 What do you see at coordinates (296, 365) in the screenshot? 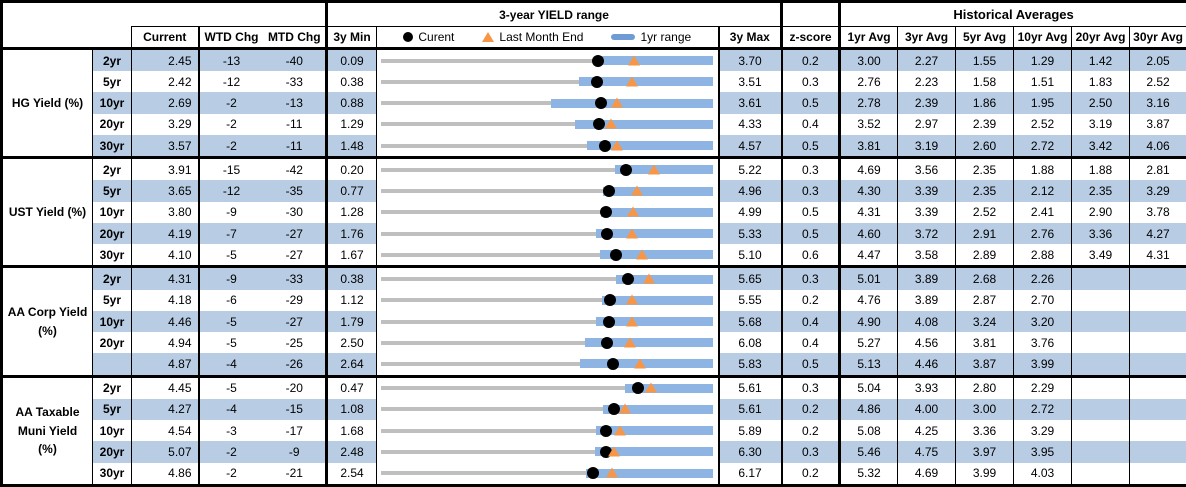
I see `mtd-chg-cell: -26` at bounding box center [296, 365].